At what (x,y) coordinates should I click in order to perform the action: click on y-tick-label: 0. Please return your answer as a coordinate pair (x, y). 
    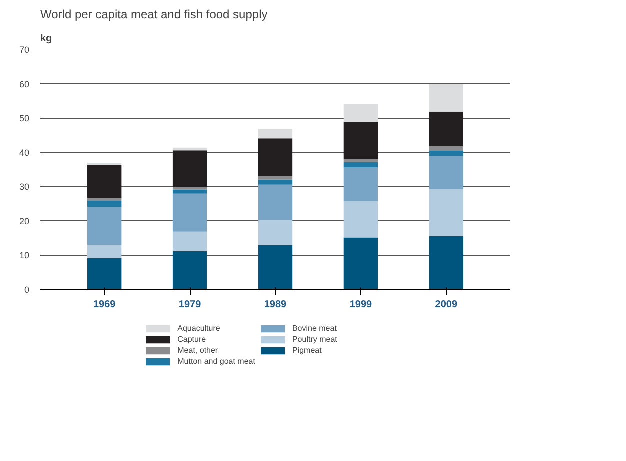
    Looking at the image, I should click on (27, 290).